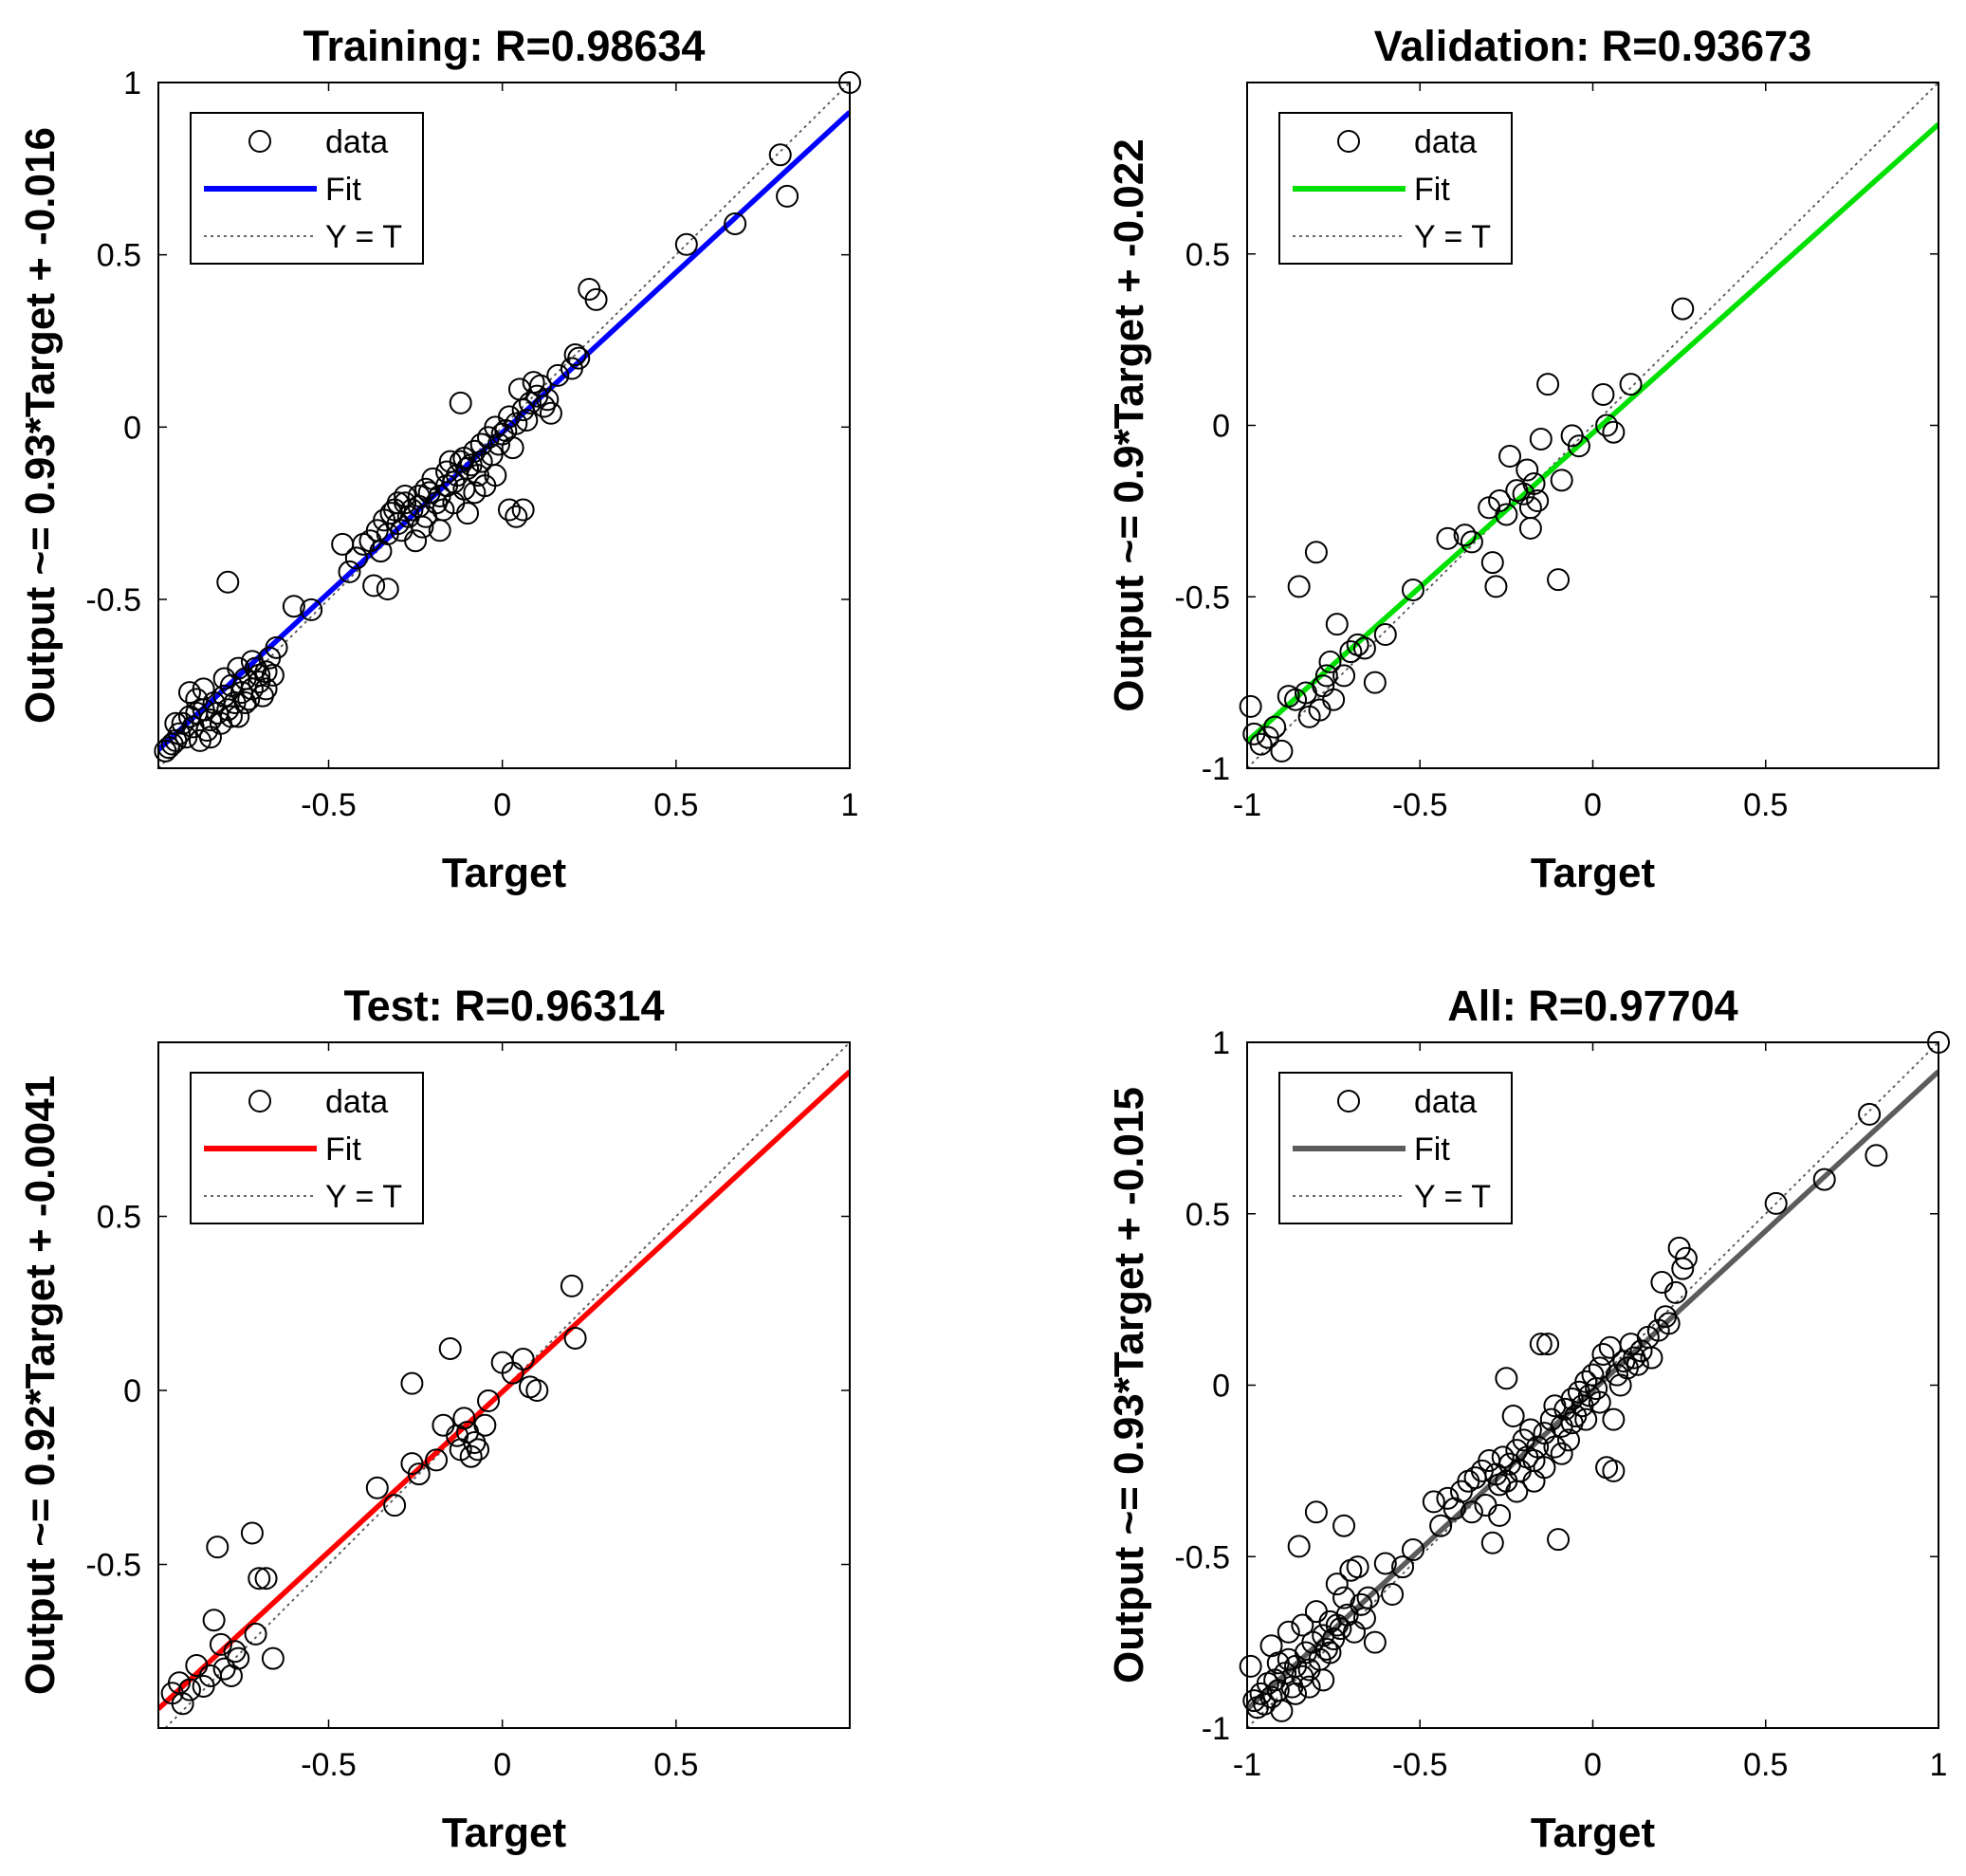 This screenshot has height=1876, width=1966. Describe the element at coordinates (119, 1218) in the screenshot. I see `y-tick-label: 0.5` at that location.